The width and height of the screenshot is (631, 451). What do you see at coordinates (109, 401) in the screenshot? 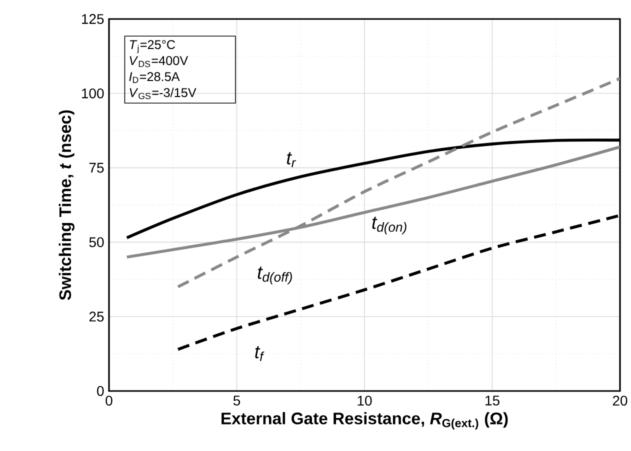
I see `x-tick-label: 0` at bounding box center [109, 401].